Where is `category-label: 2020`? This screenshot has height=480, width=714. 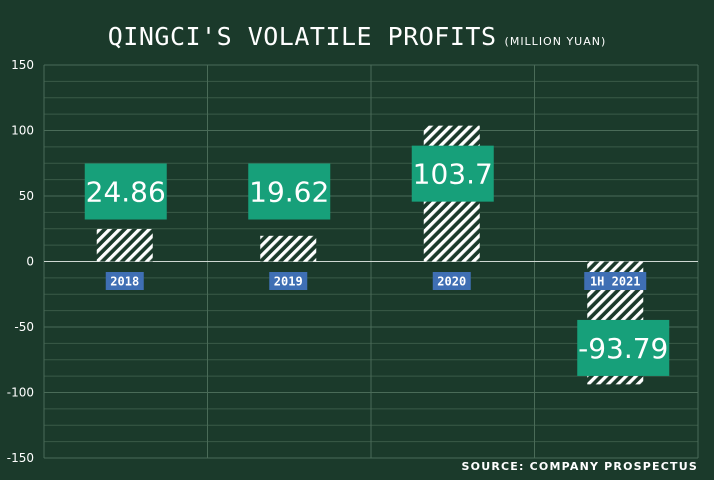 category-label: 2020 is located at coordinates (451, 282).